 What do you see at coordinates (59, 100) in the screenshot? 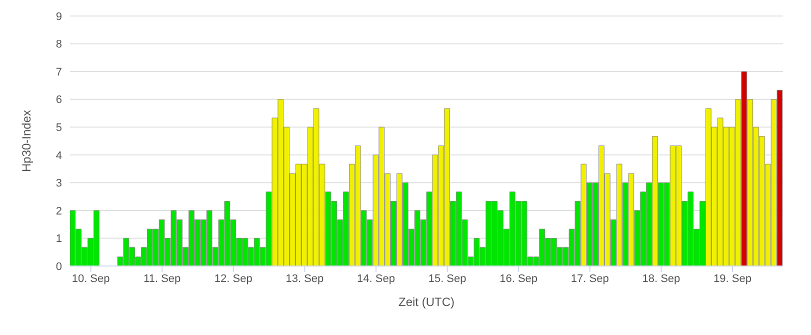
I see `y-tick-label: 6` at bounding box center [59, 100].